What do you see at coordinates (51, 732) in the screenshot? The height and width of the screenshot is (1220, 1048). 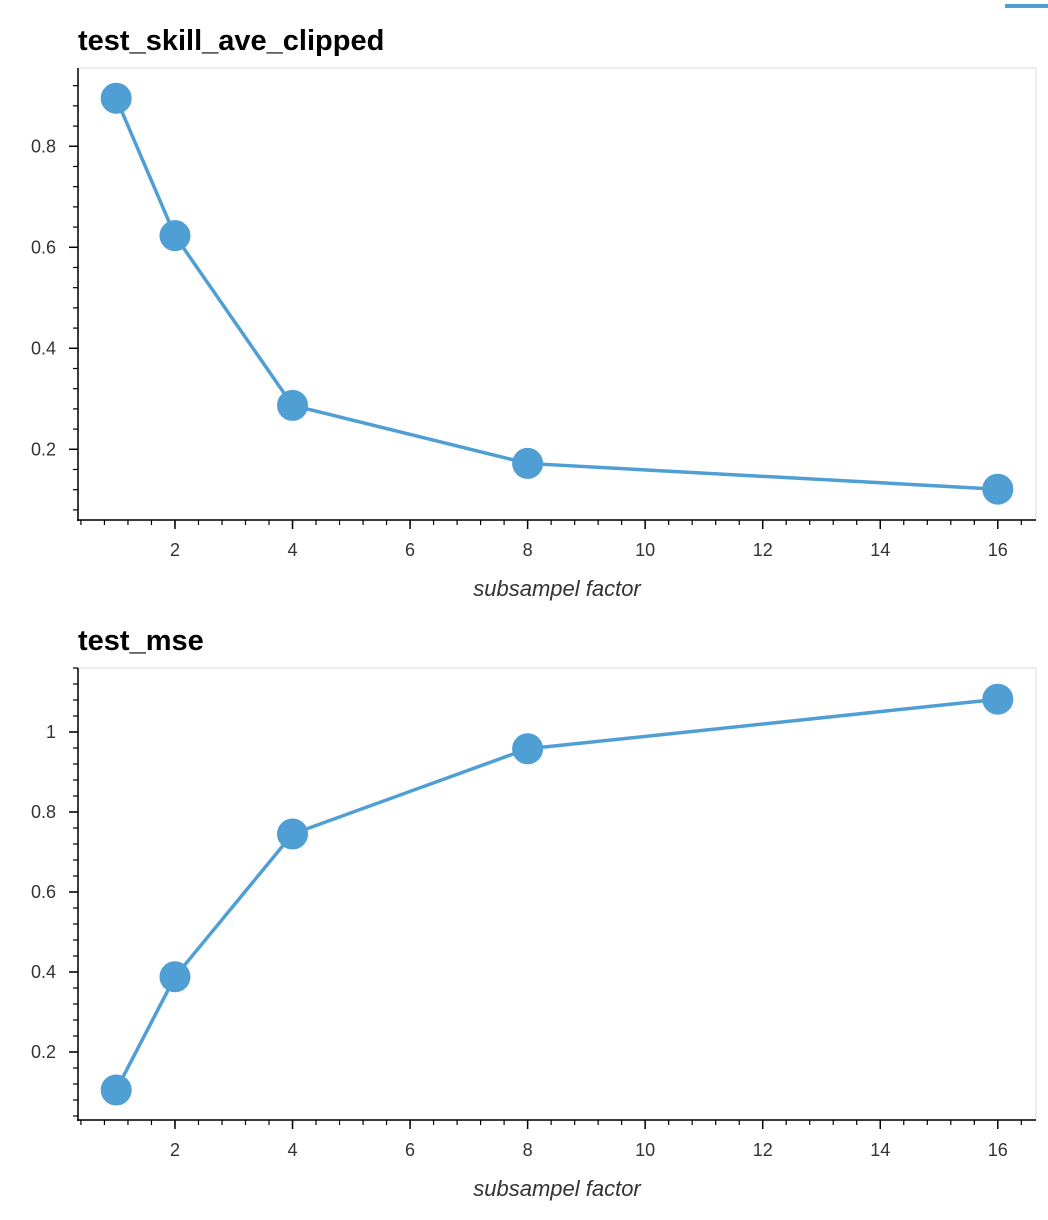 I see `y-tick-label: 1` at bounding box center [51, 732].